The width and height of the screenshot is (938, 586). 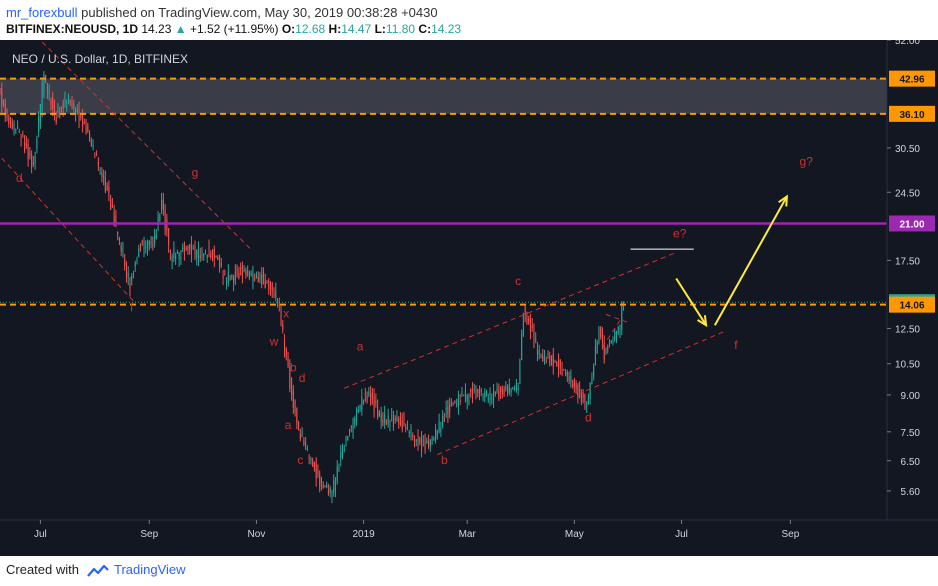 What do you see at coordinates (274, 341) in the screenshot?
I see `wave-label: w` at bounding box center [274, 341].